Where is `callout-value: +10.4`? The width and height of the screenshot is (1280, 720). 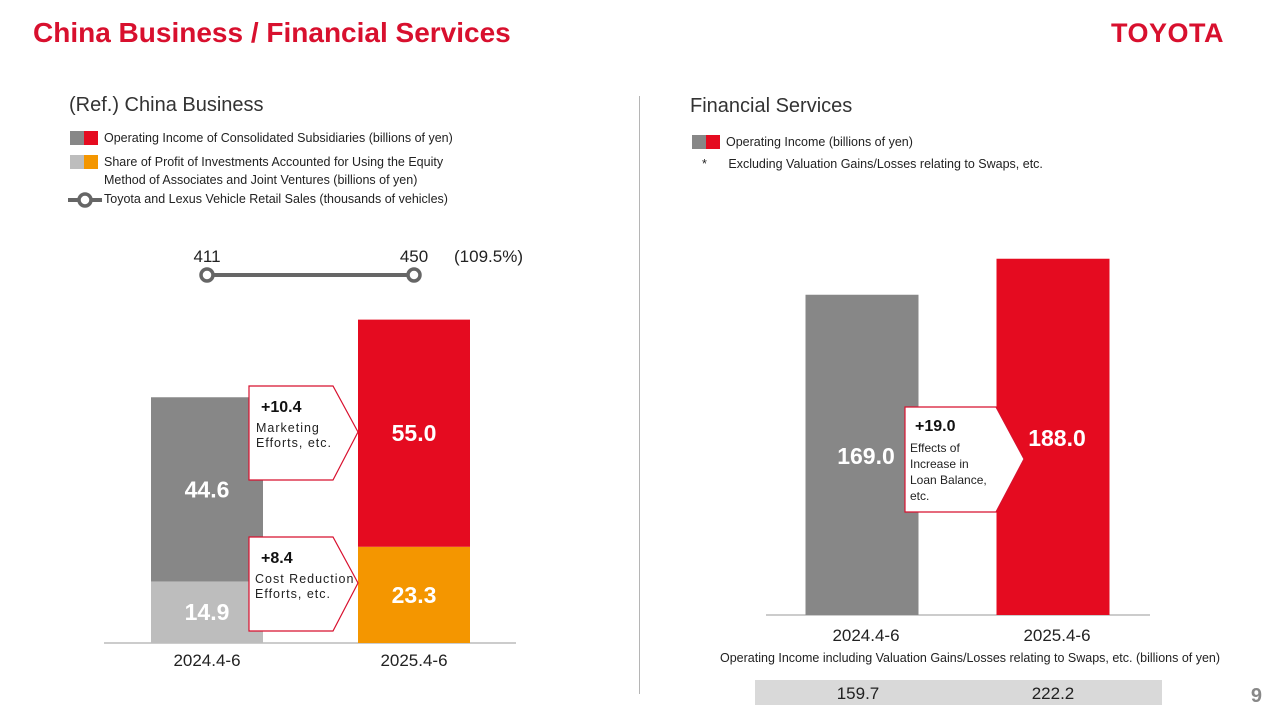 callout-value: +10.4 is located at coordinates (281, 407).